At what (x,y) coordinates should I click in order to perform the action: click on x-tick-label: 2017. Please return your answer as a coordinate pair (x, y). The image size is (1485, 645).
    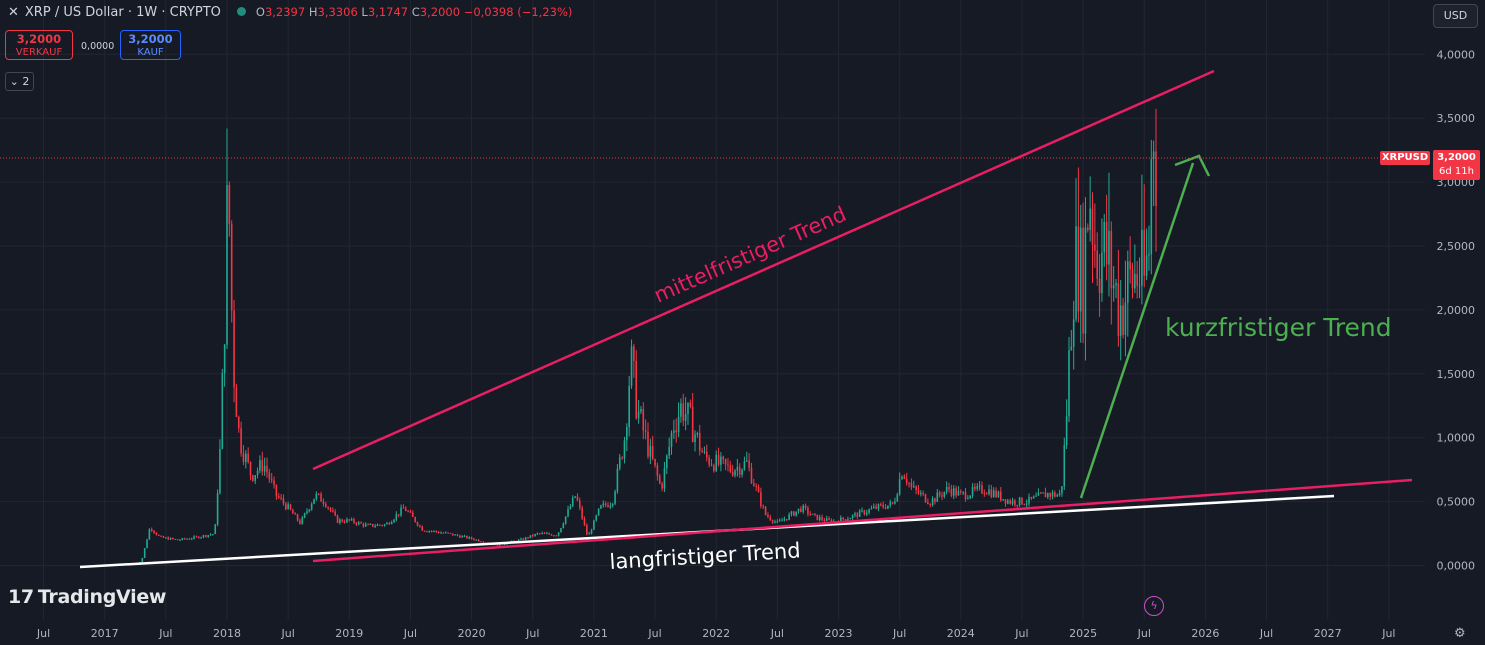
    Looking at the image, I should click on (105, 633).